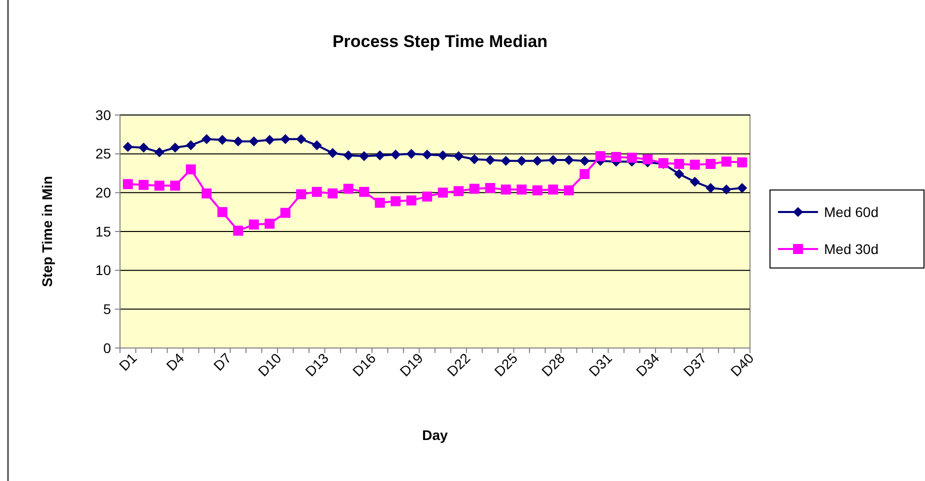 This screenshot has height=481, width=925. Describe the element at coordinates (435, 435) in the screenshot. I see `x-axis-title: Day` at that location.